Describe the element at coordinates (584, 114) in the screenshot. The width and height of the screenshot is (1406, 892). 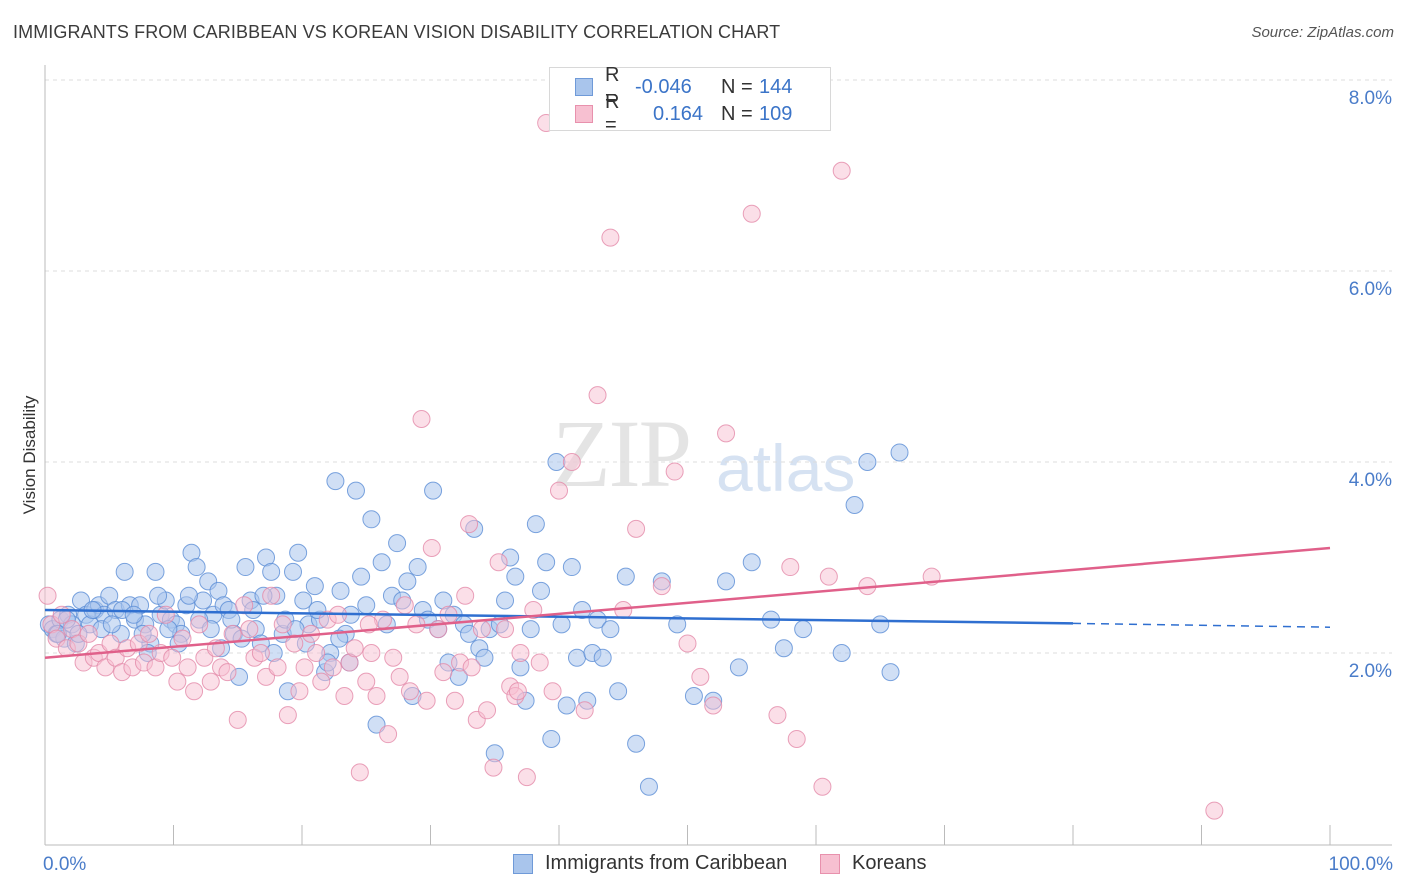
I see `legend-swatch-koreans` at that location.